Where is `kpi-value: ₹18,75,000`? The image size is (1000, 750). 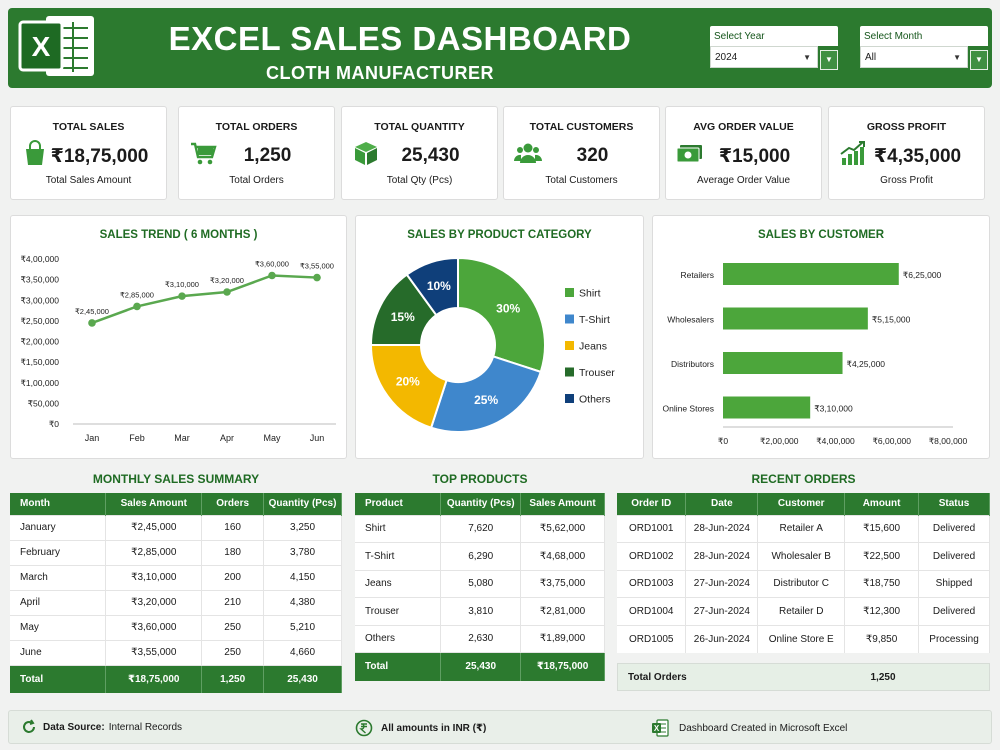 kpi-value: ₹18,75,000 is located at coordinates (99, 156).